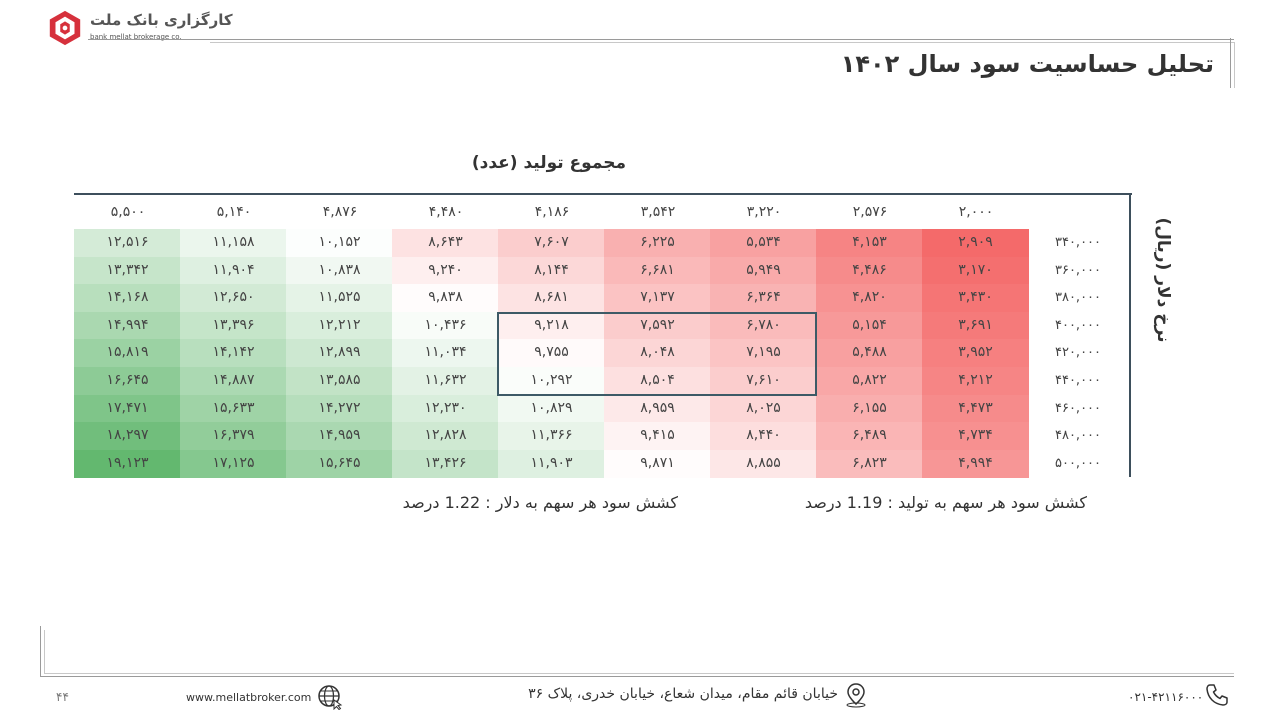 This screenshot has width=1280, height=720. What do you see at coordinates (339, 463) in the screenshot?
I see `heatmap-cell: ۱۵,۶۴۵` at bounding box center [339, 463].